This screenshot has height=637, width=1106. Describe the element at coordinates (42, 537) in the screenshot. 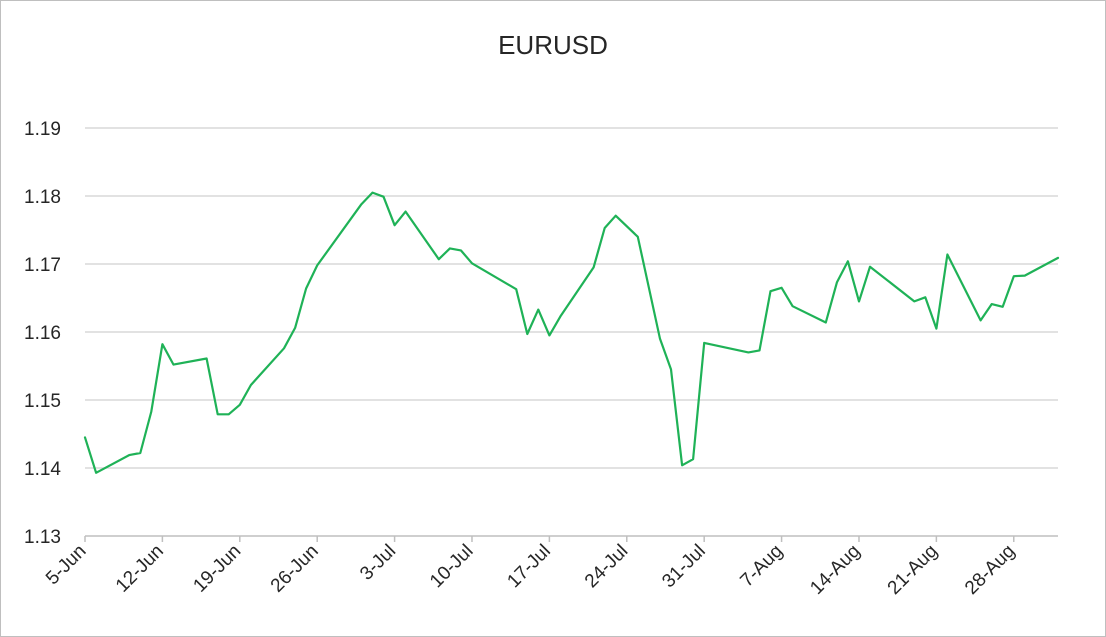

I see `y-tick-label: 1.13` at that location.